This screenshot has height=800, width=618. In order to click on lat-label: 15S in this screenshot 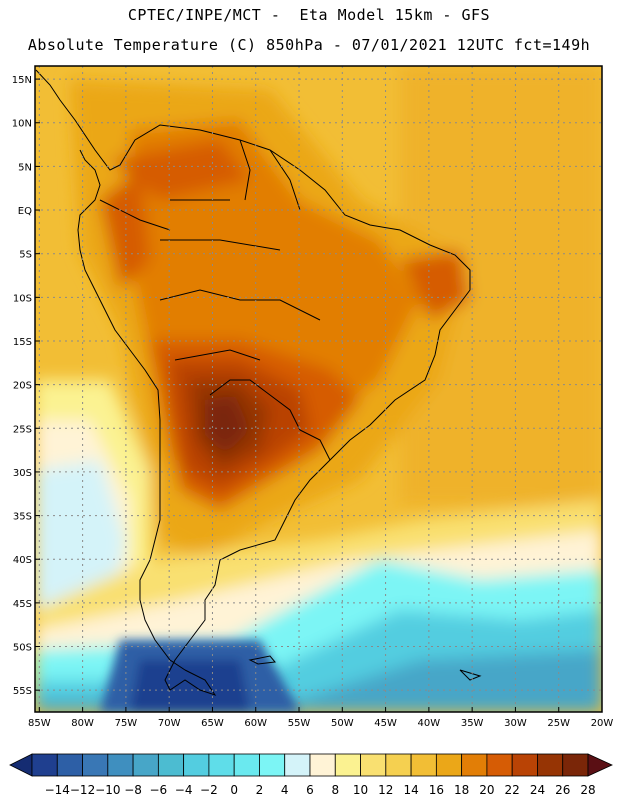, I will do `click(22, 342)`.